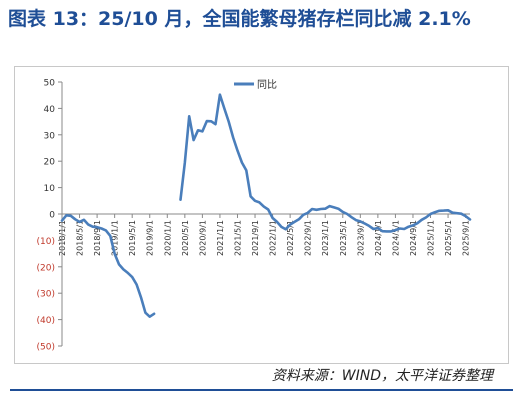 The image size is (523, 407). I want to click on y-tick-label: (30), so click(46, 295).